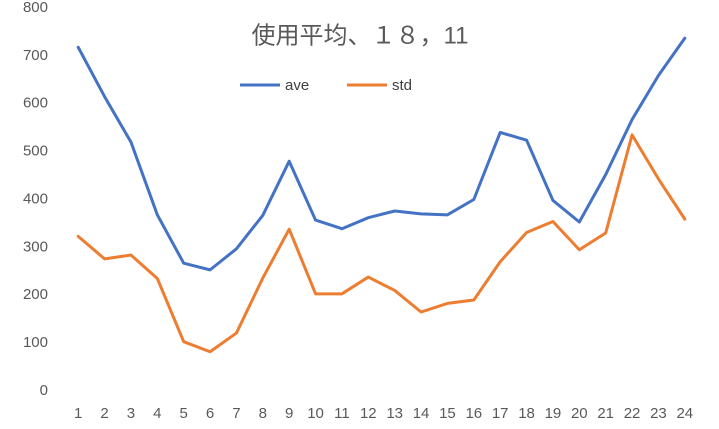  What do you see at coordinates (35, 294) in the screenshot?
I see `y-tick-label: 200` at bounding box center [35, 294].